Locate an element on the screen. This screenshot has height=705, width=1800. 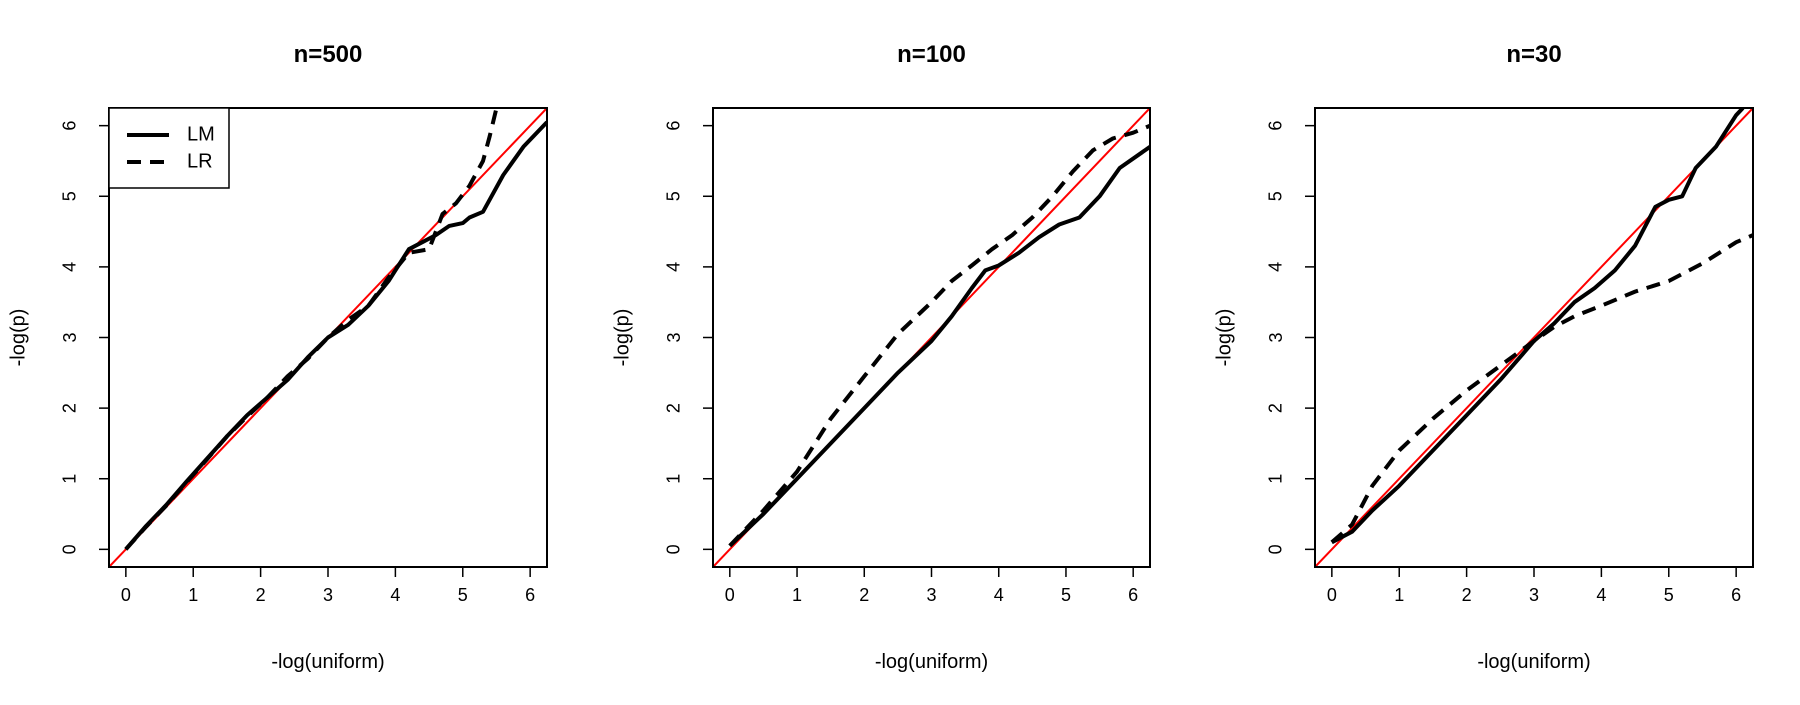
chart-title: n=30 is located at coordinates (1533, 54).